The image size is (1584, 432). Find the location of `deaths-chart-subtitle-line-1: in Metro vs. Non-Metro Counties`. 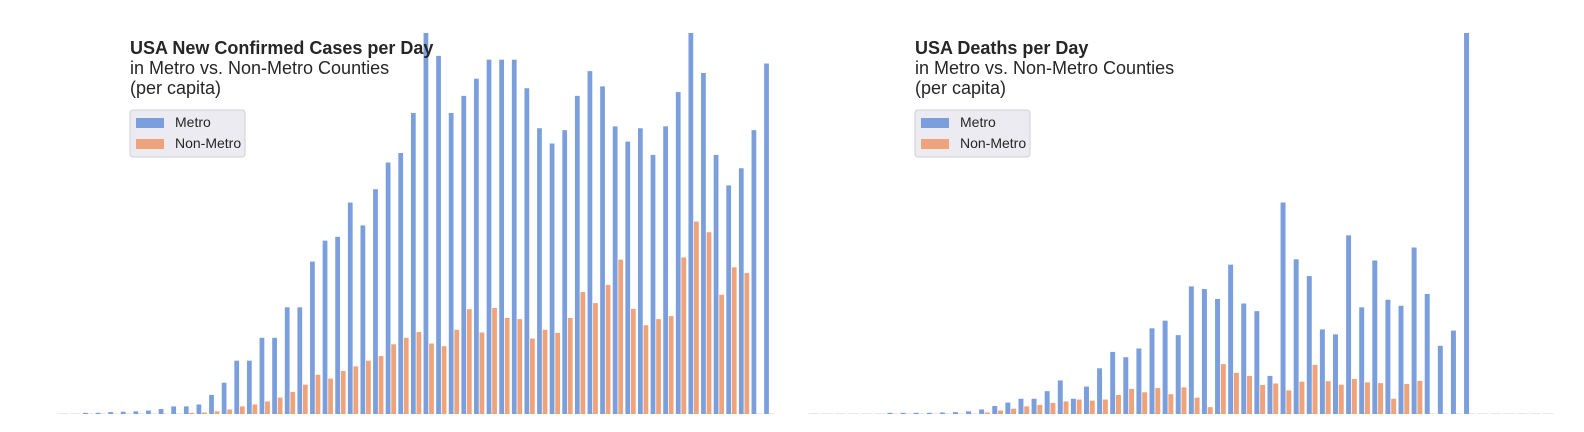

deaths-chart-subtitle-line-1: in Metro vs. Non-Metro Counties is located at coordinates (1044, 68).